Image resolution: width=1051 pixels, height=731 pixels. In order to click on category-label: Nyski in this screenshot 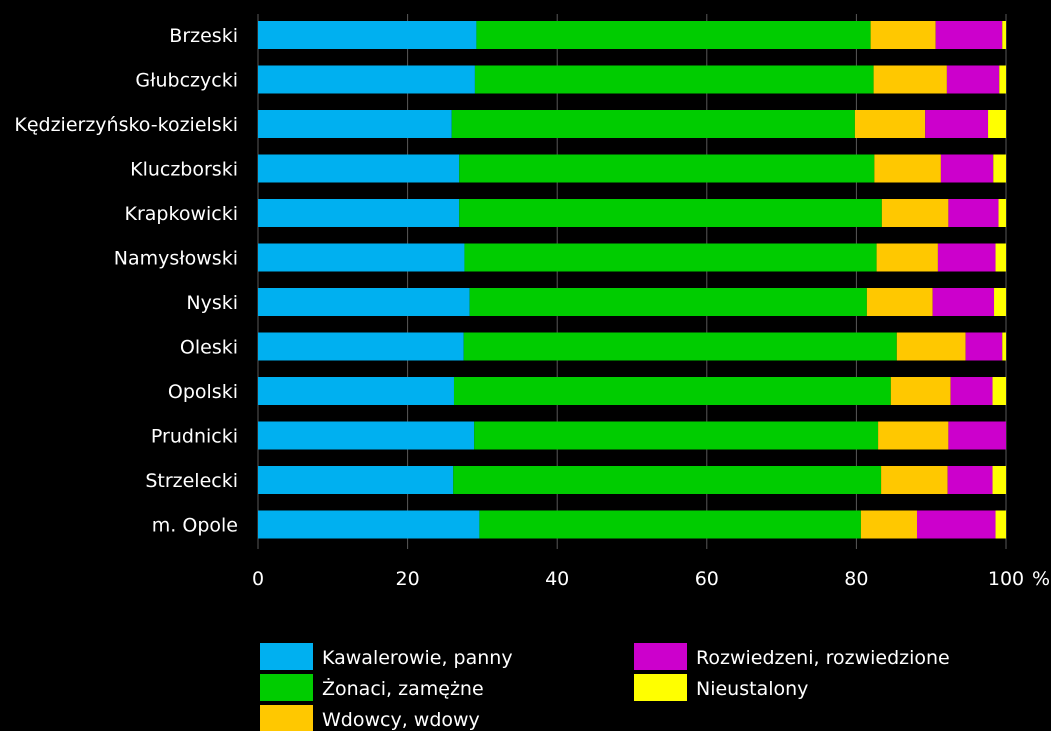, I will do `click(212, 303)`.